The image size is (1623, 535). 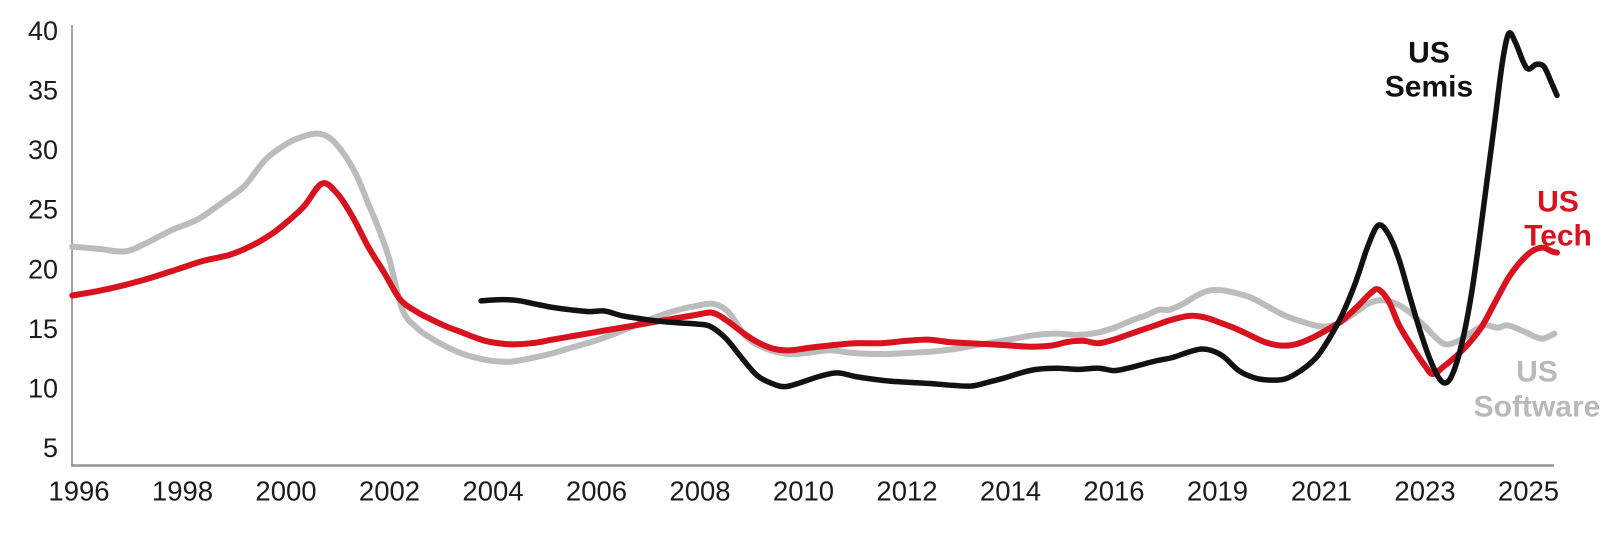 I want to click on x-tick-label: 1998, so click(x=182, y=491).